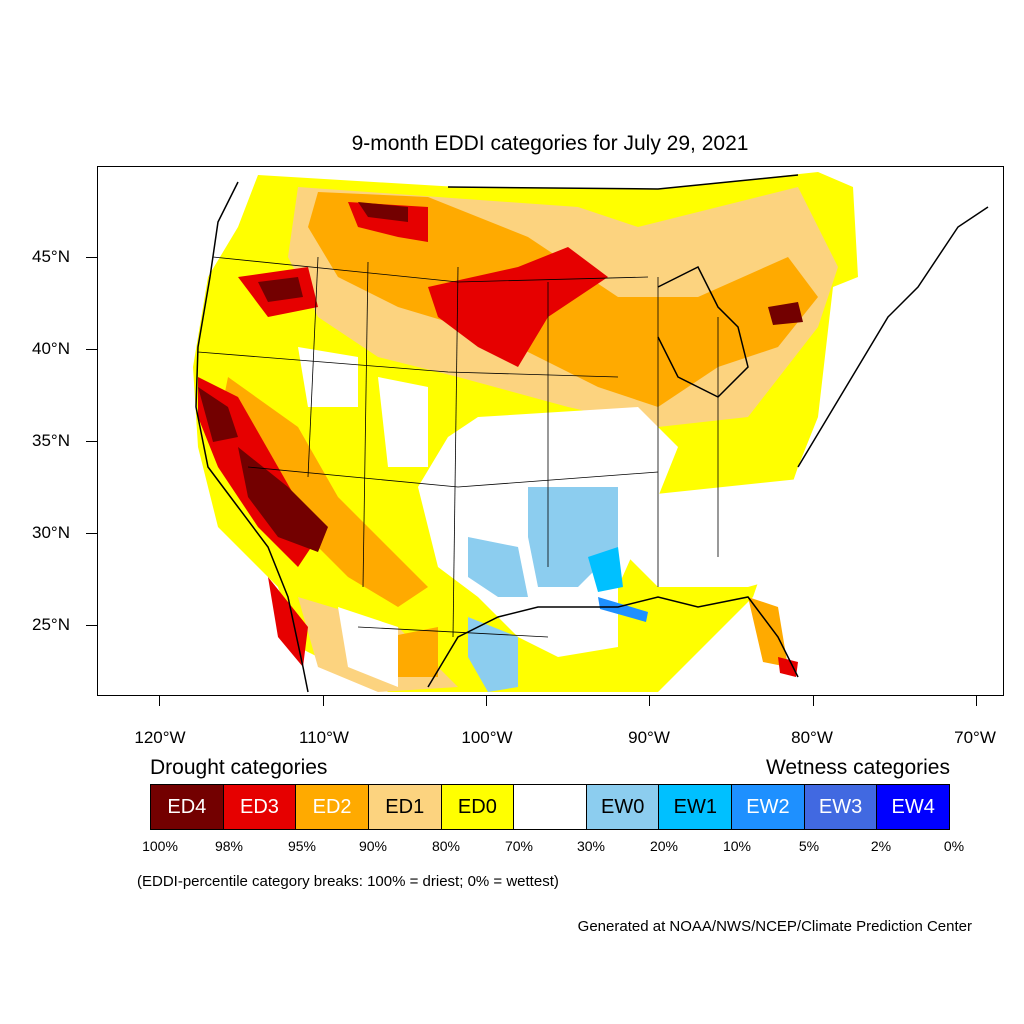 Image resolution: width=1024 pixels, height=1024 pixels. I want to click on break-label-95: 95%, so click(302, 846).